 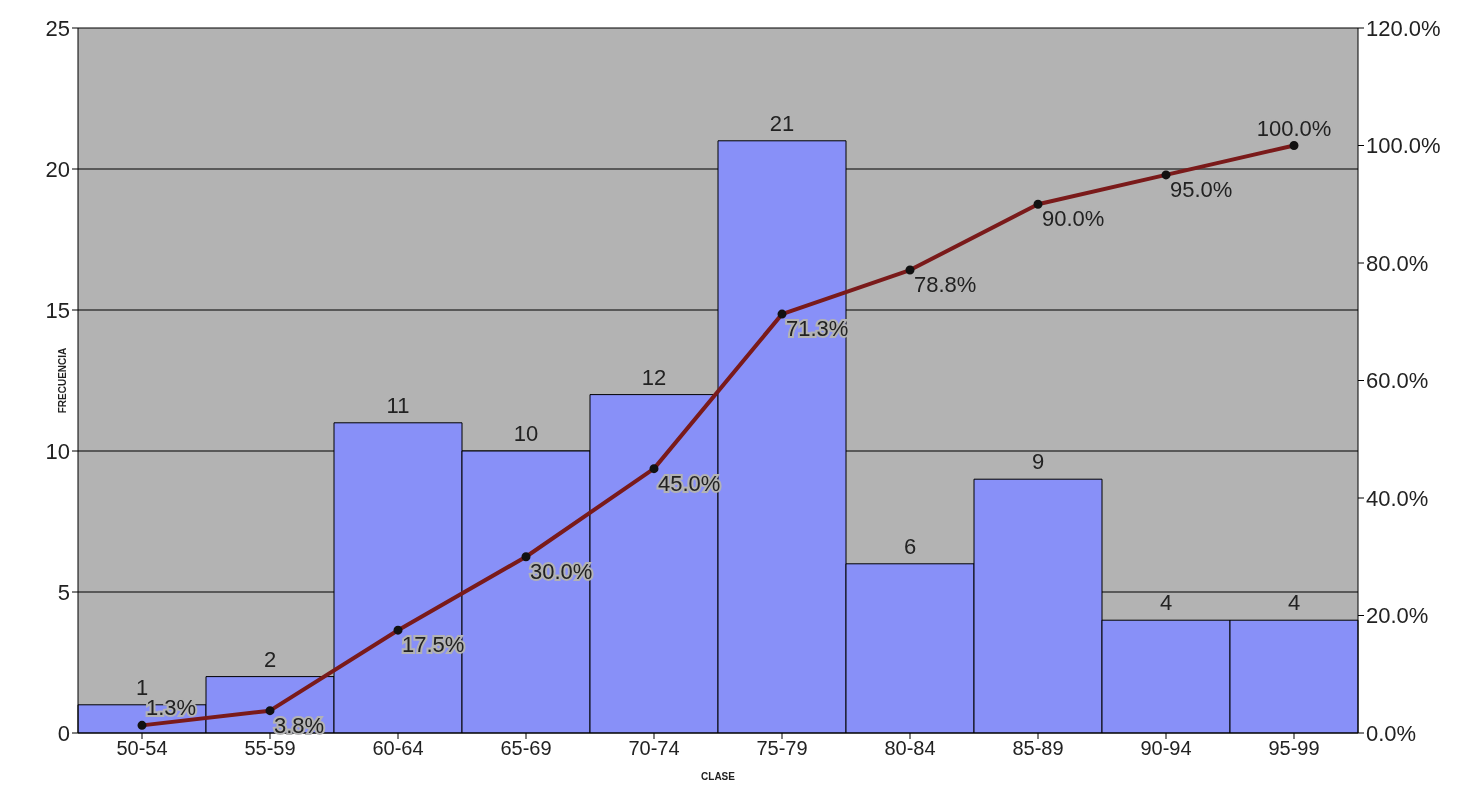 What do you see at coordinates (270, 659) in the screenshot?
I see `data-label: 2` at bounding box center [270, 659].